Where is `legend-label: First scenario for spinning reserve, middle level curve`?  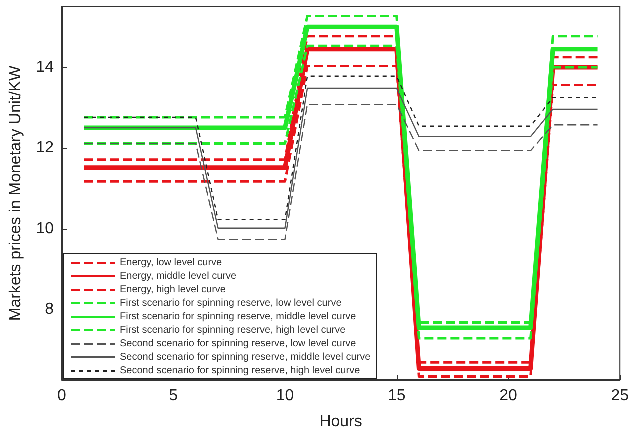
legend-label: First scenario for spinning reserve, middle level curve is located at coordinates (238, 317).